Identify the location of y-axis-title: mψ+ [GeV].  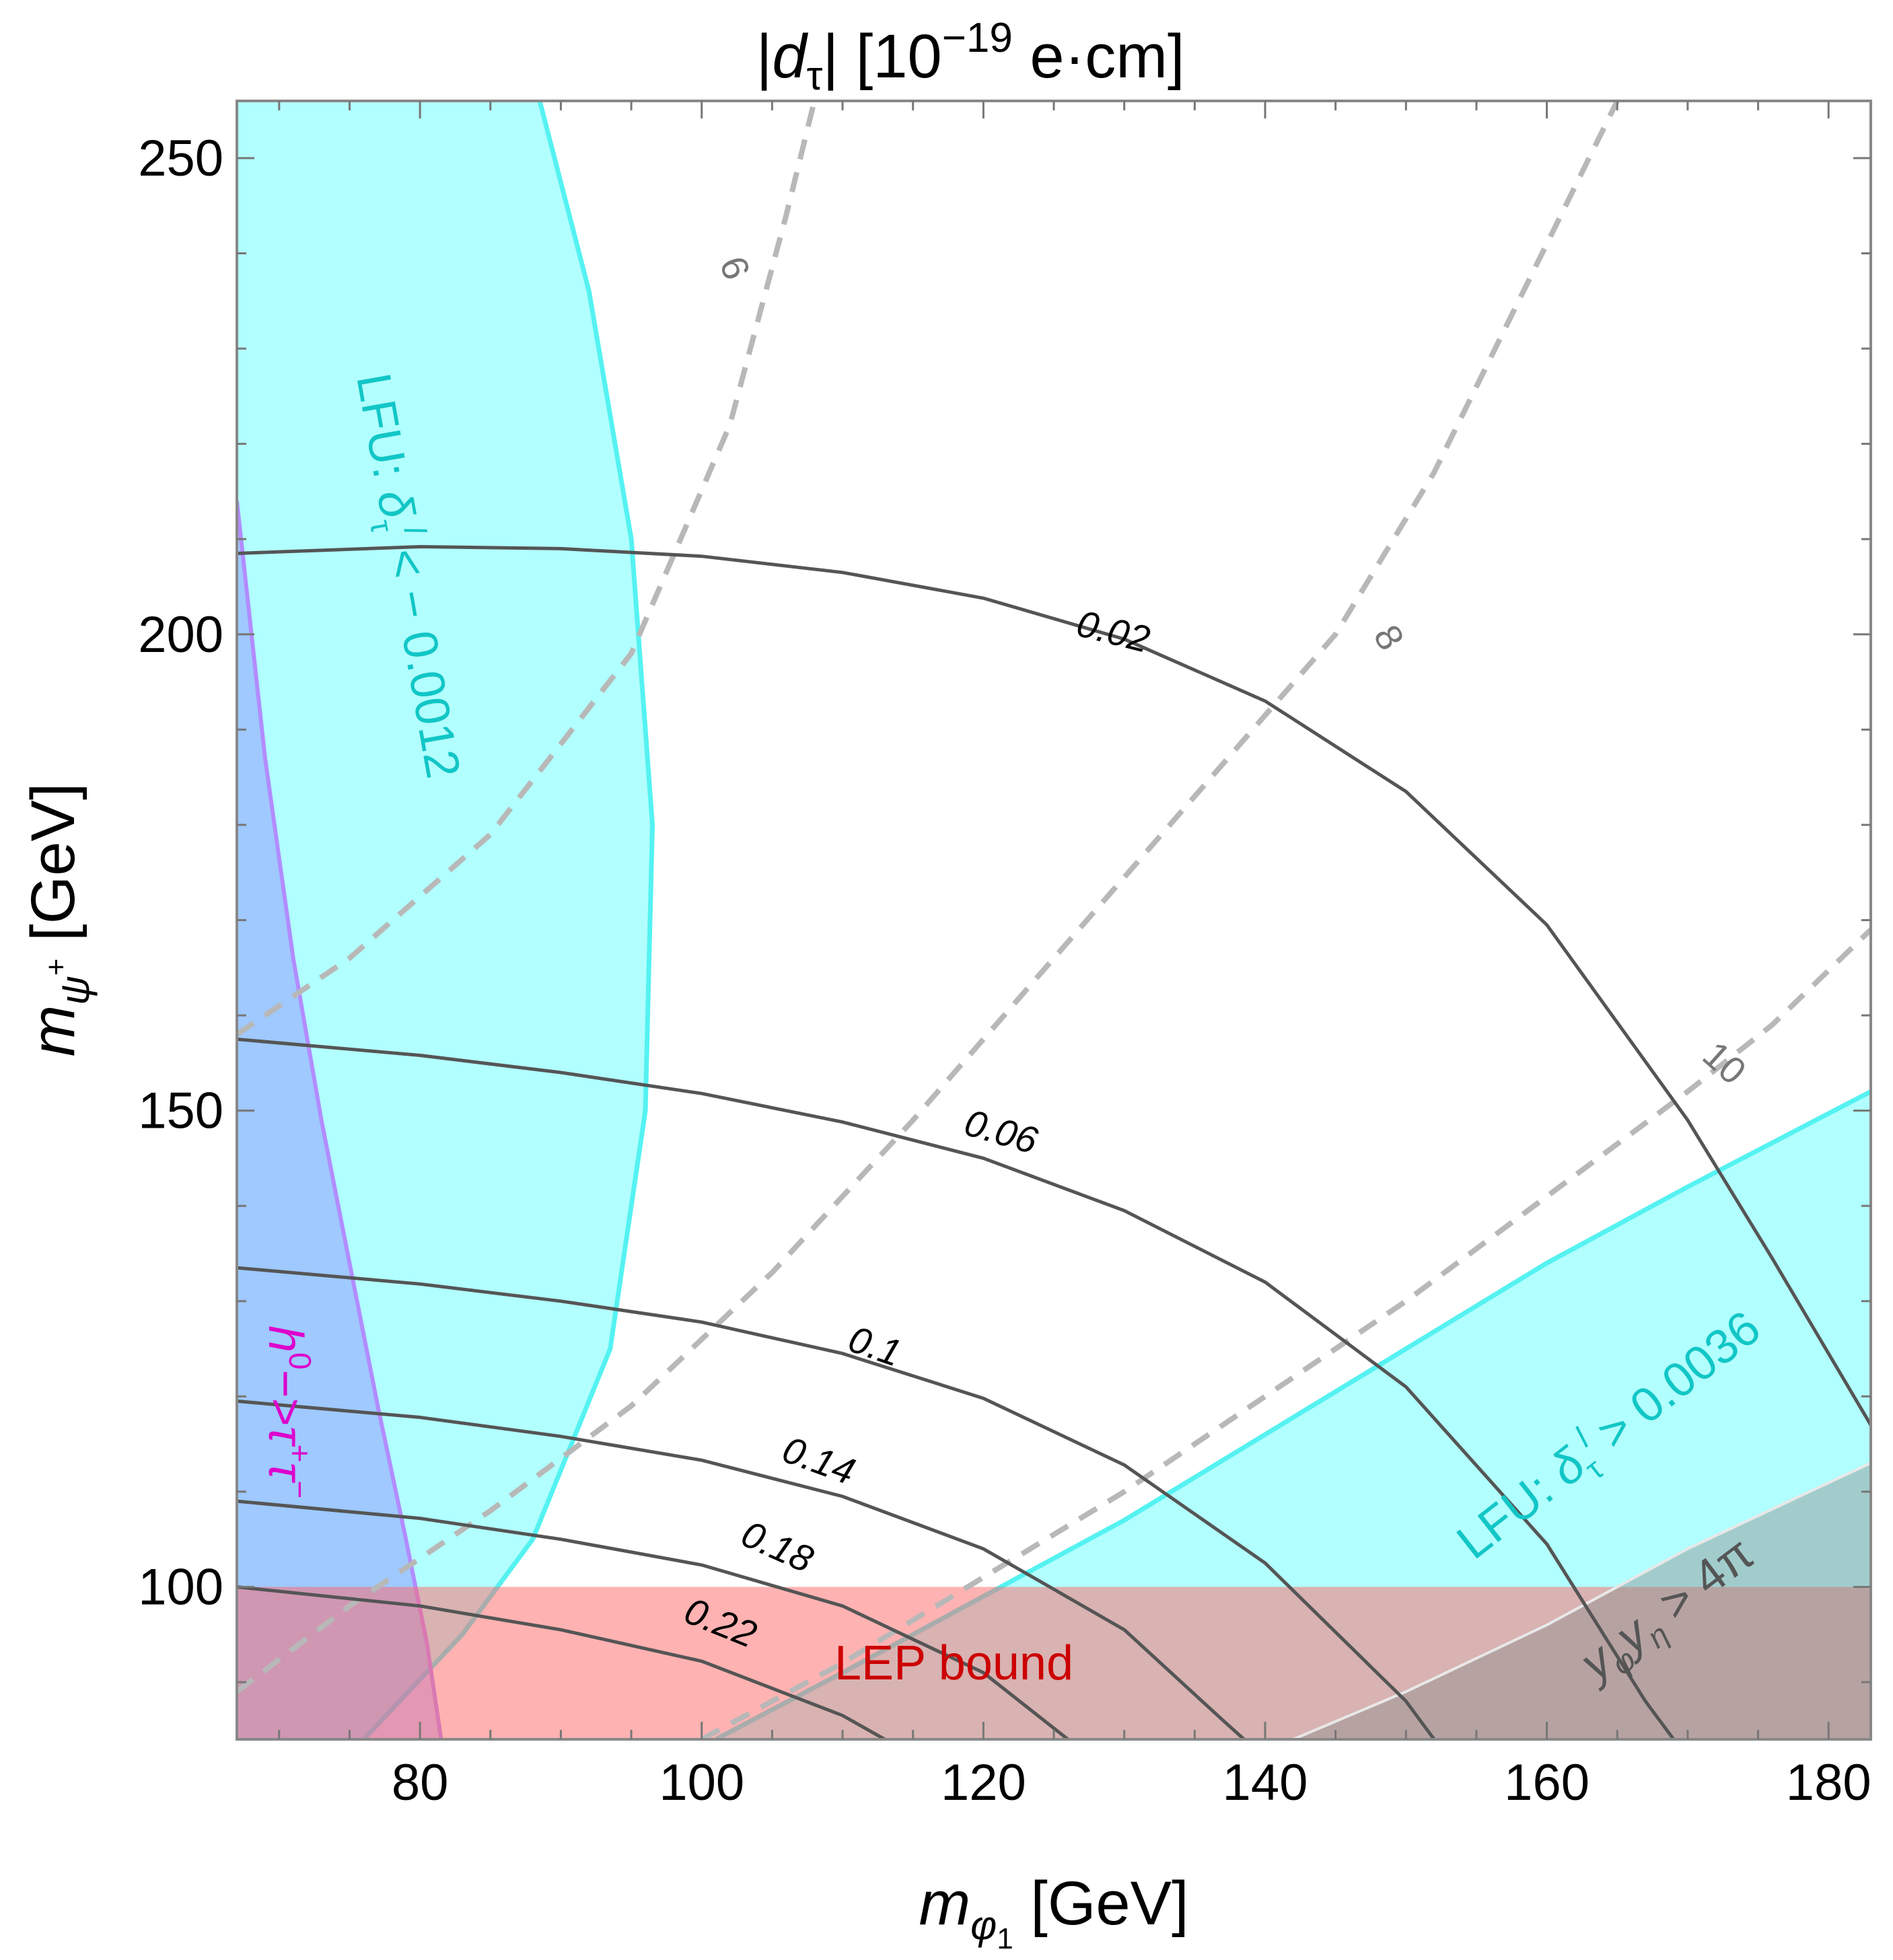
(58, 920).